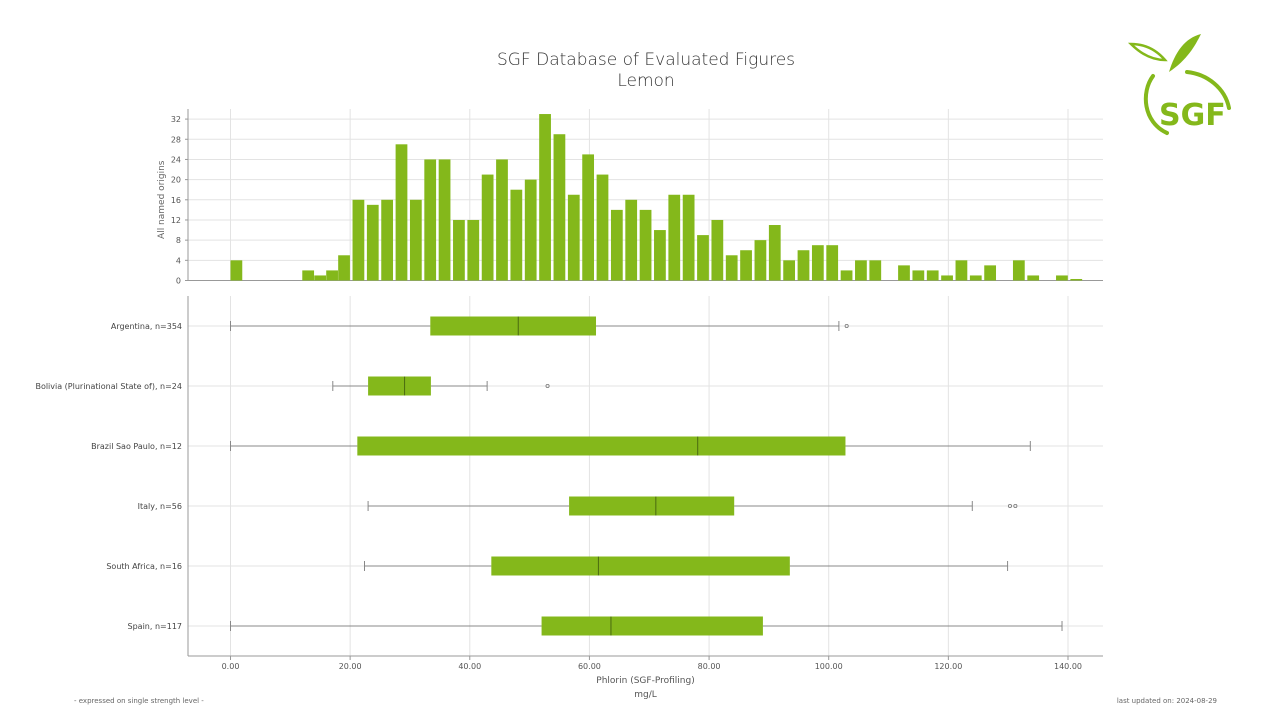  Describe the element at coordinates (162, 199) in the screenshot. I see `hist-ylabel: All named origins` at that location.